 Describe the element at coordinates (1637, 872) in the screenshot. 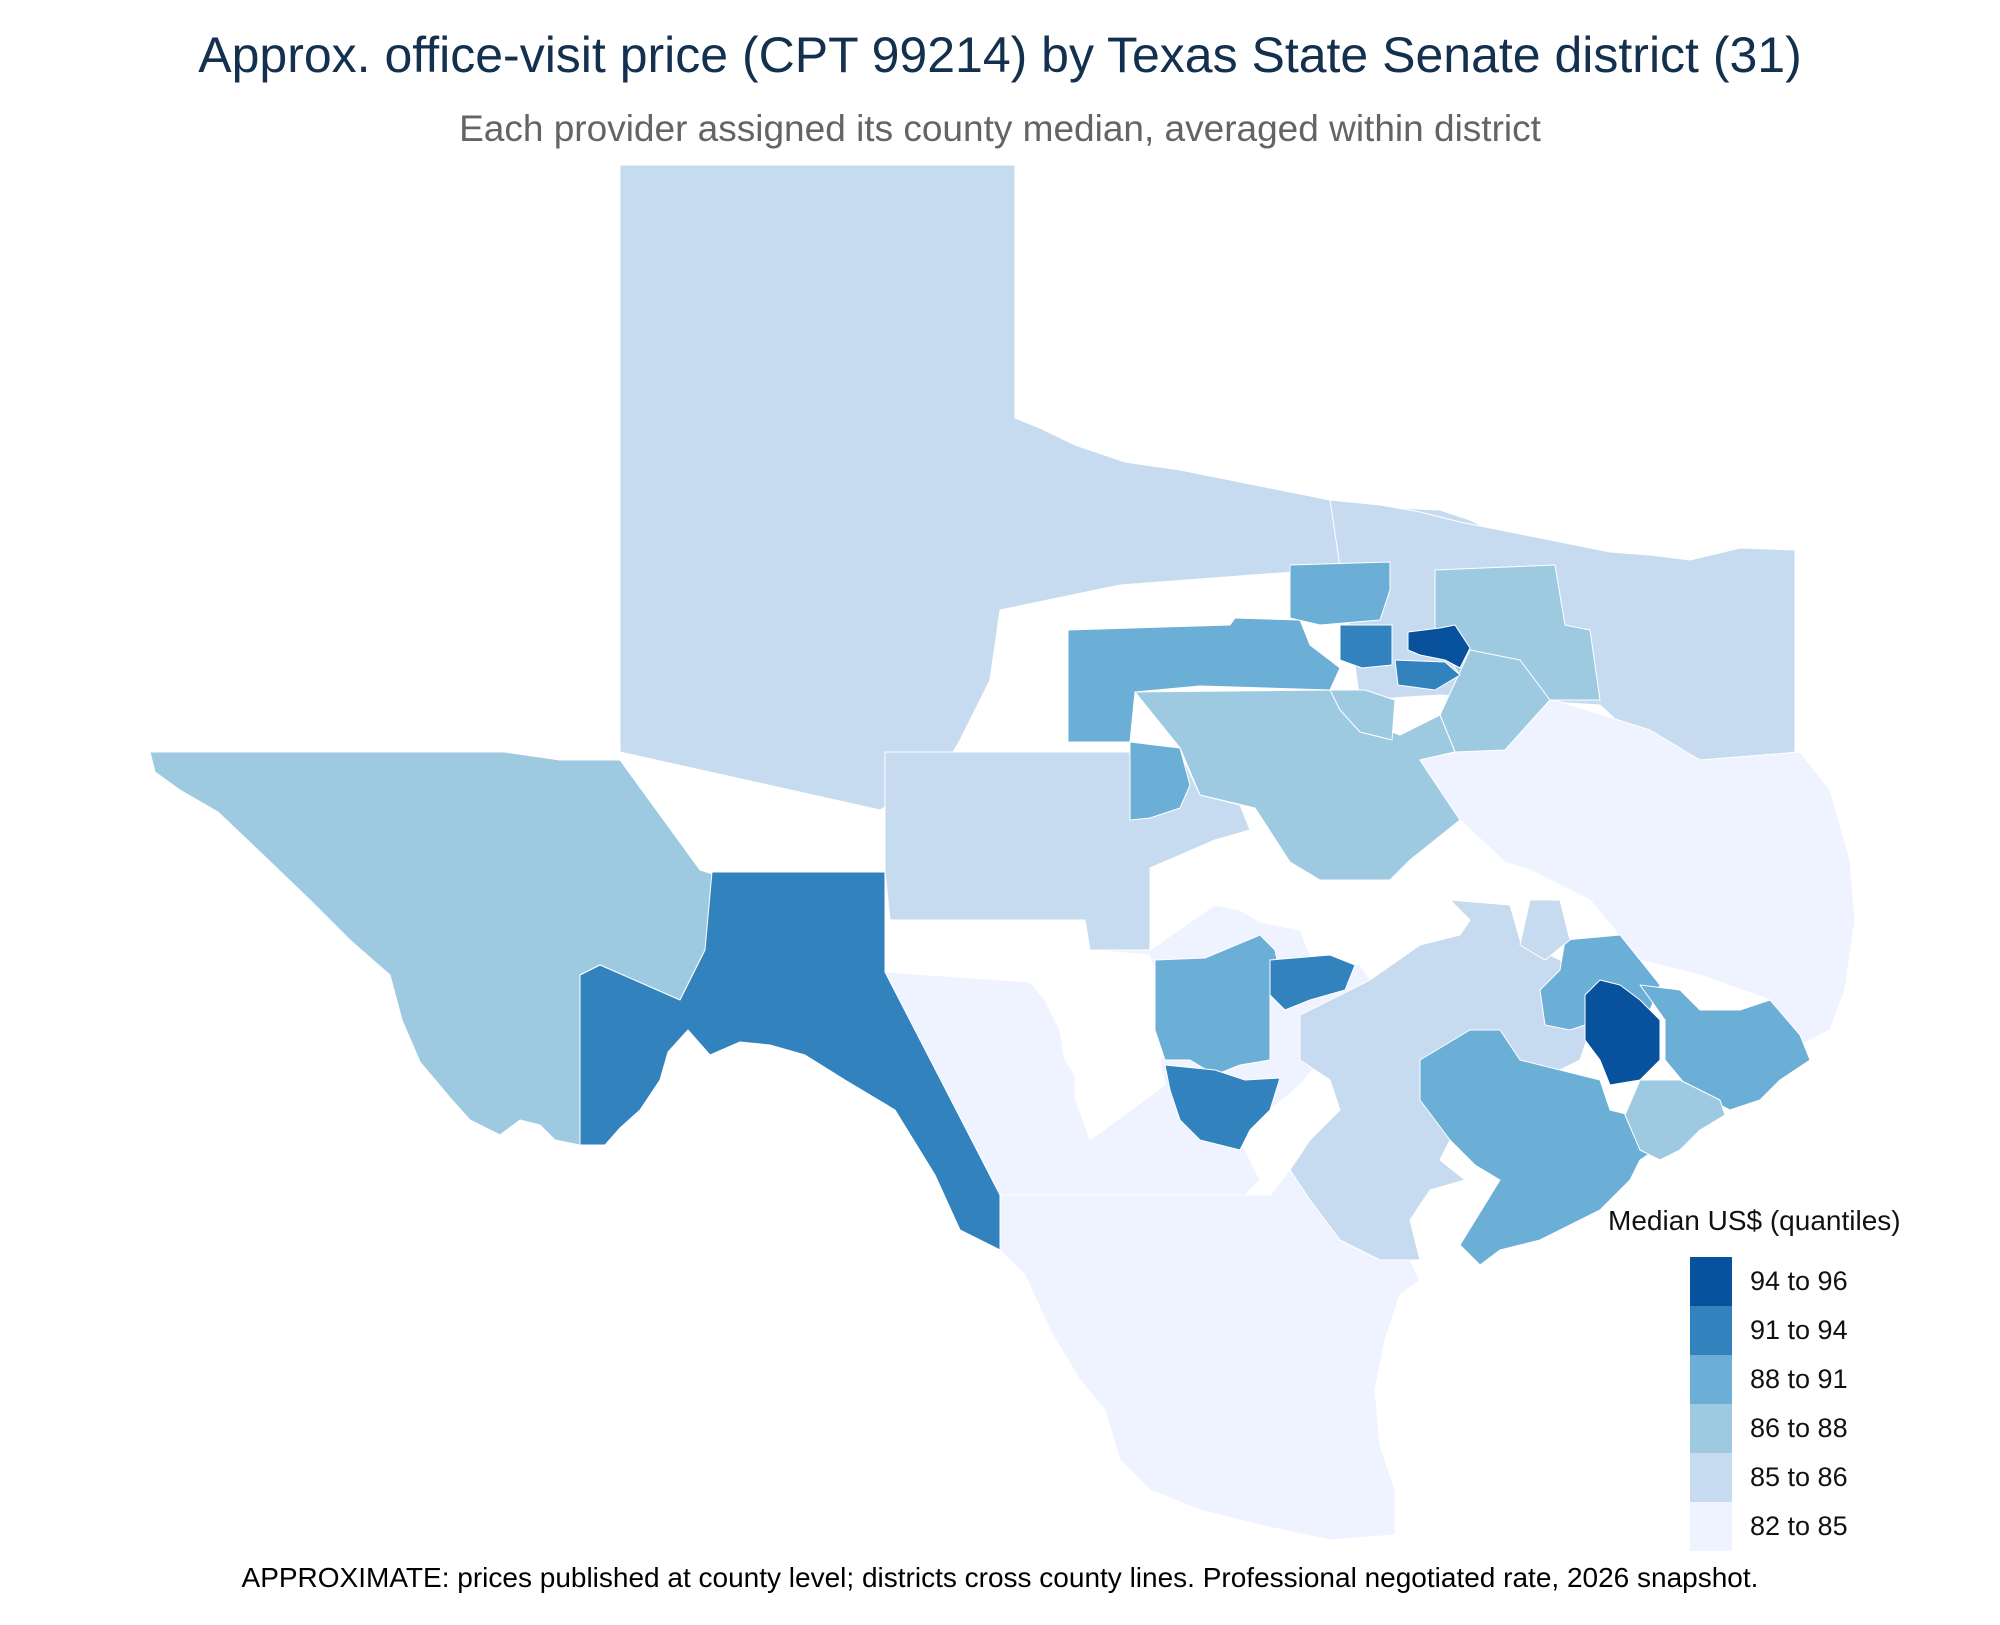

I see `district-region-east-texas` at that location.